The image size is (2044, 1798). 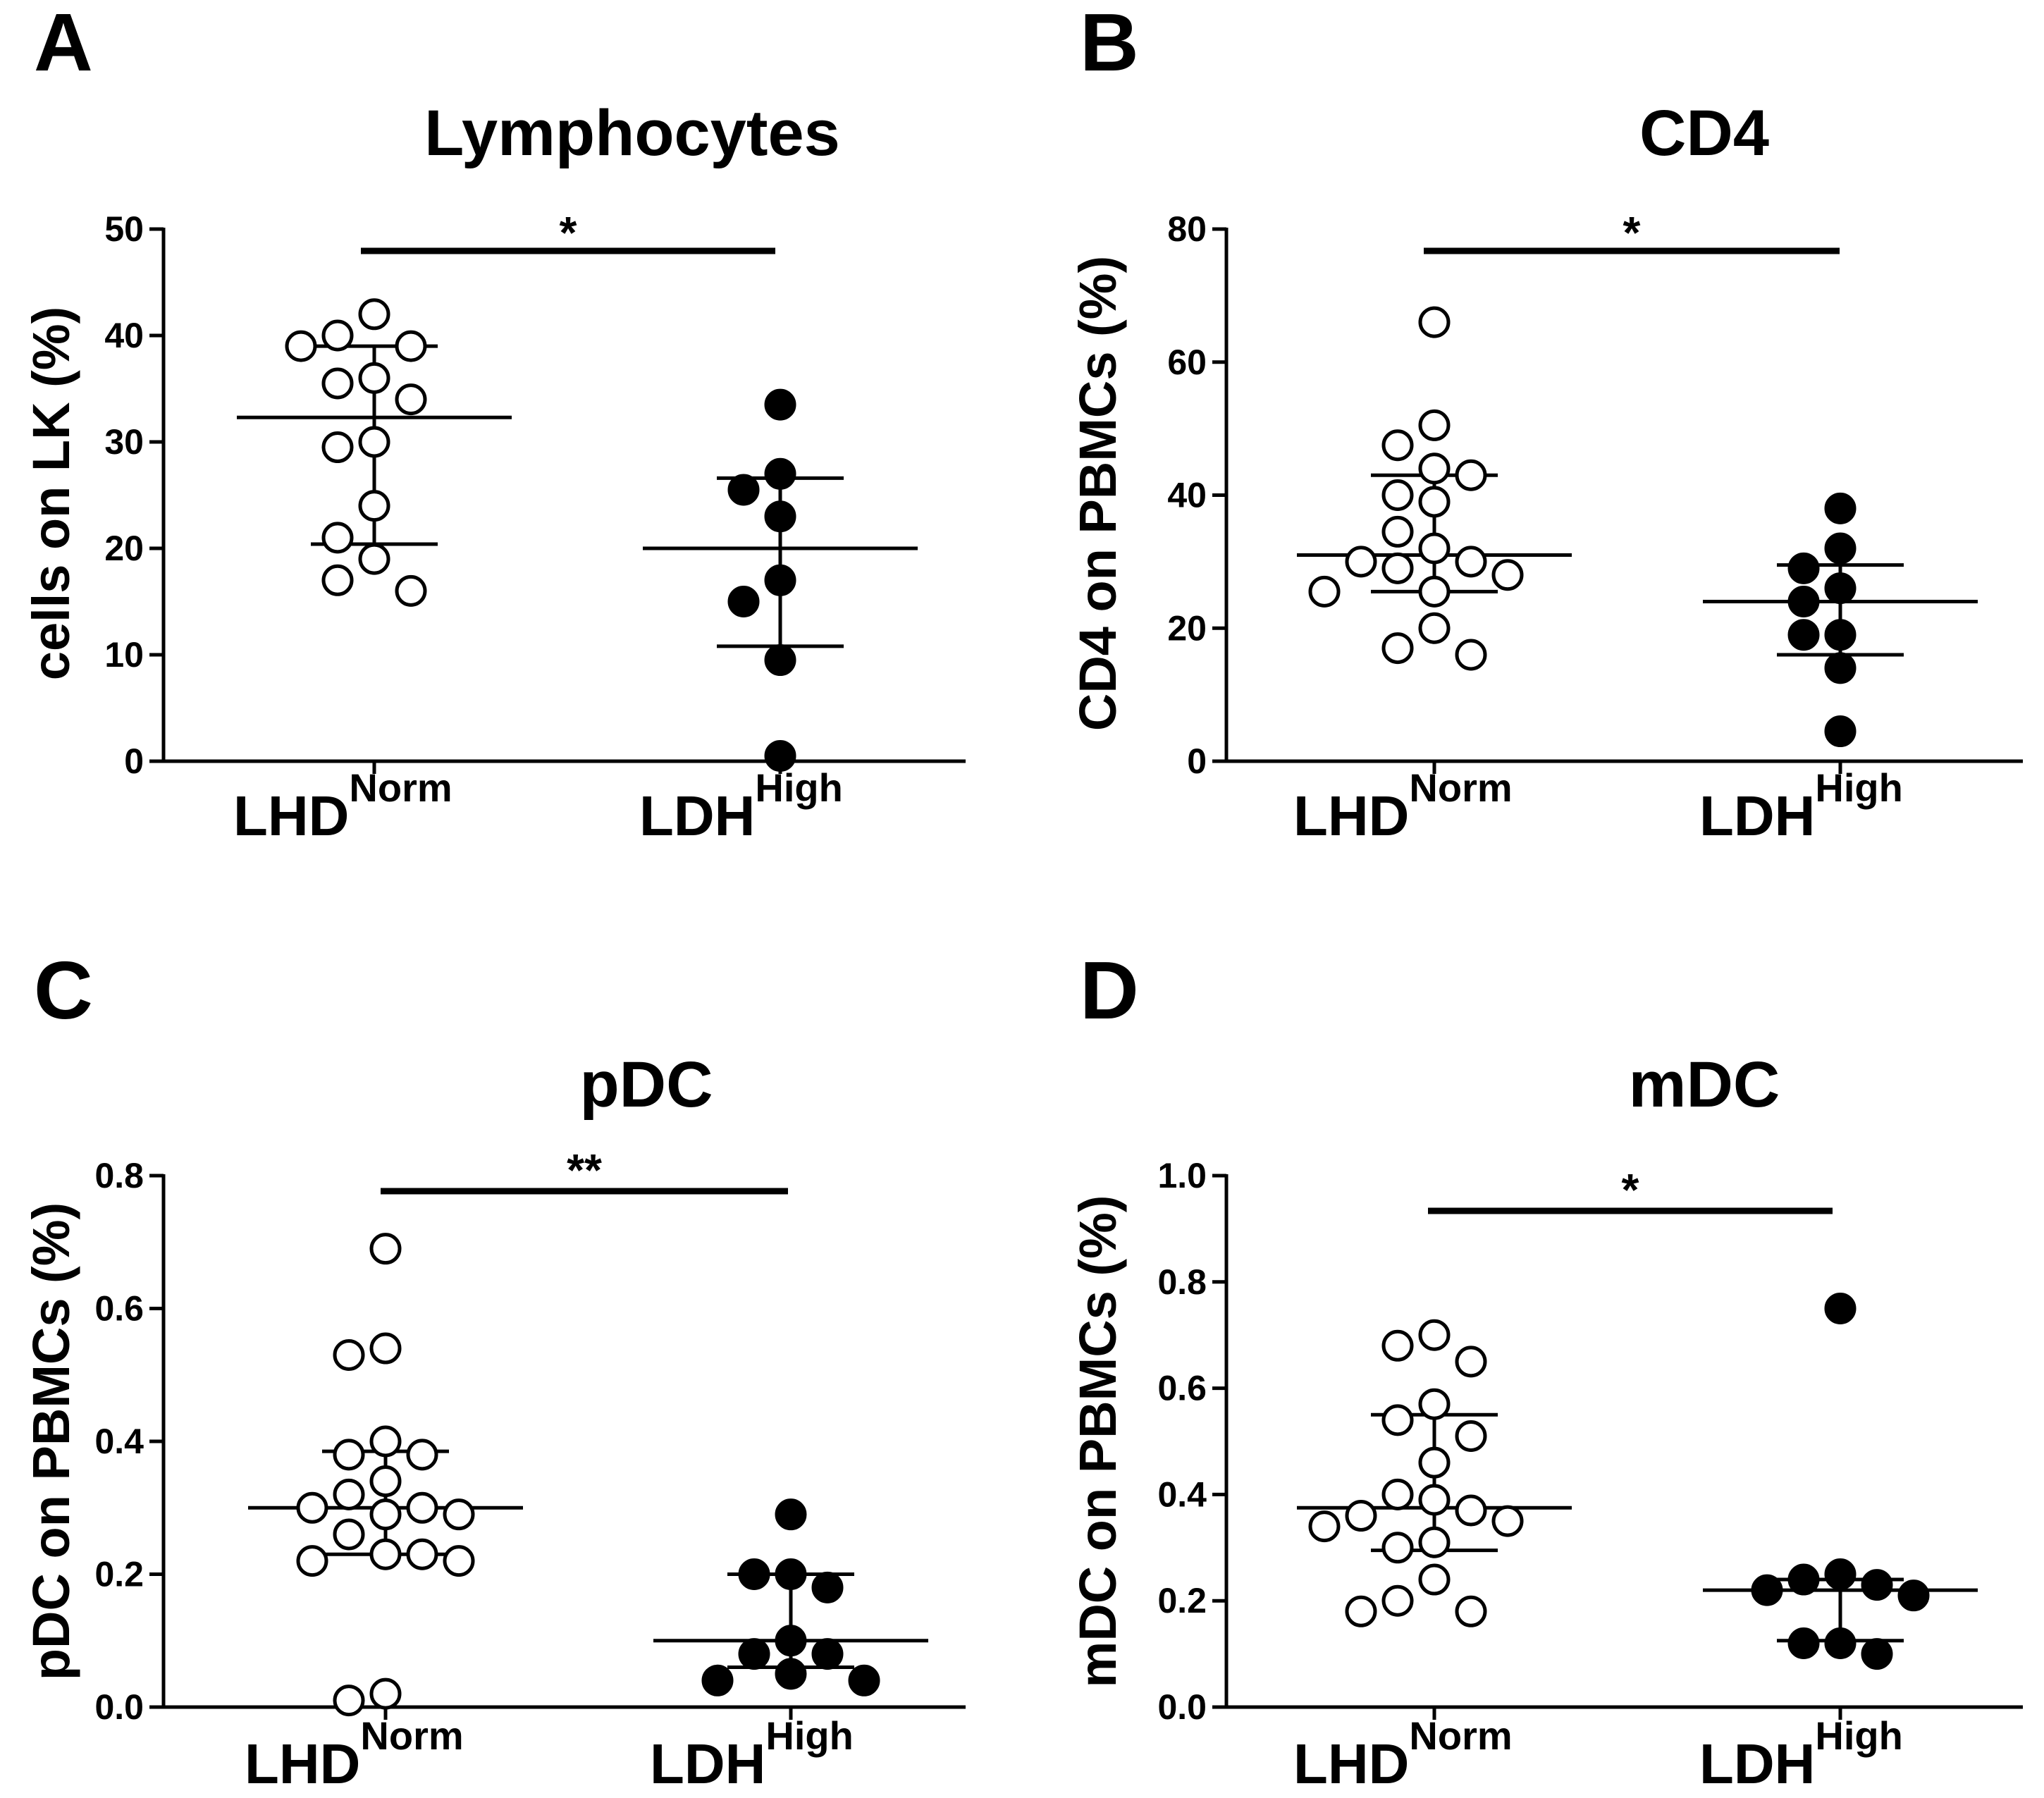 What do you see at coordinates (1098, 1441) in the screenshot?
I see `y-axis-label: mDC on PBMCs (%)` at bounding box center [1098, 1441].